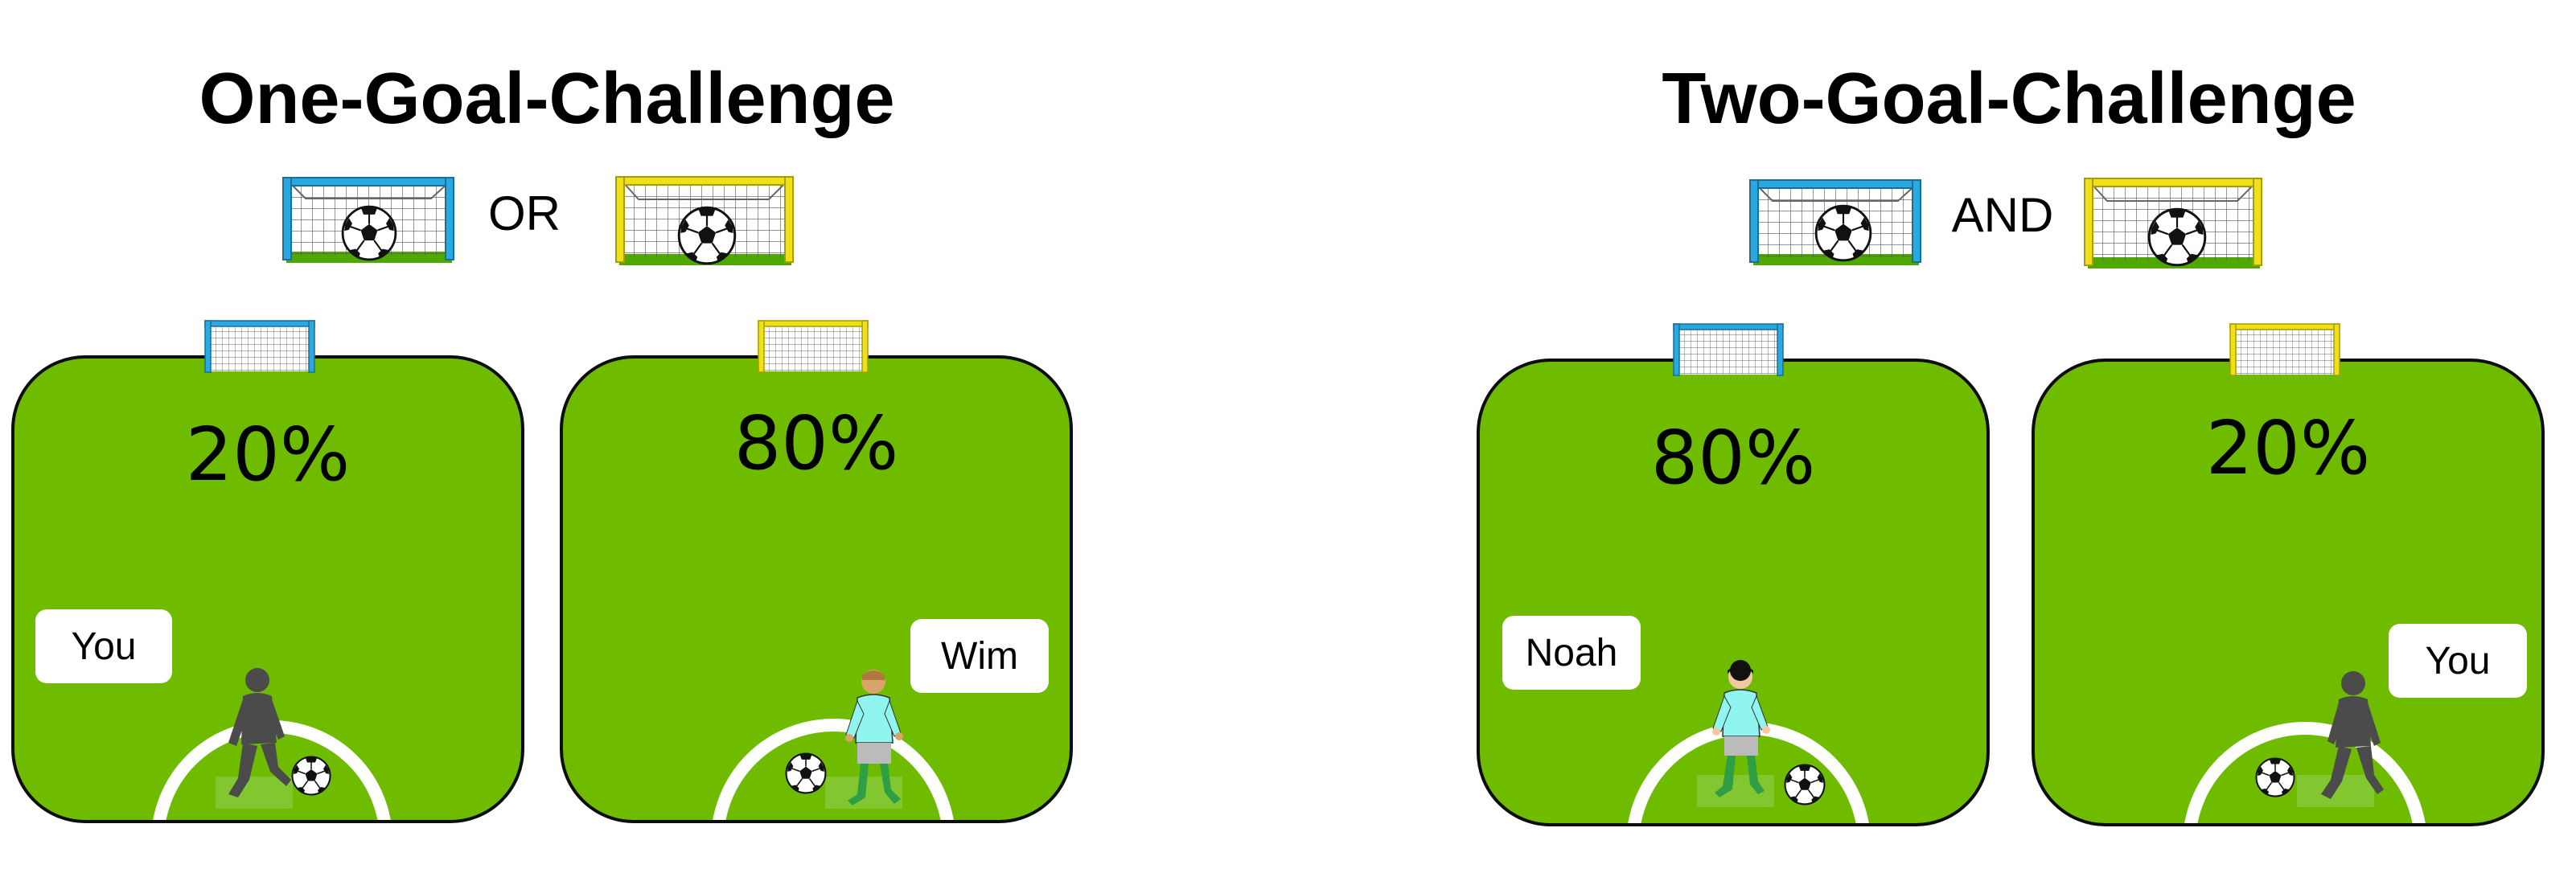 This screenshot has height=873, width=2576. Describe the element at coordinates (2009, 99) in the screenshot. I see `two-goal-challenge-title: Two-Goal-Challenge` at that location.